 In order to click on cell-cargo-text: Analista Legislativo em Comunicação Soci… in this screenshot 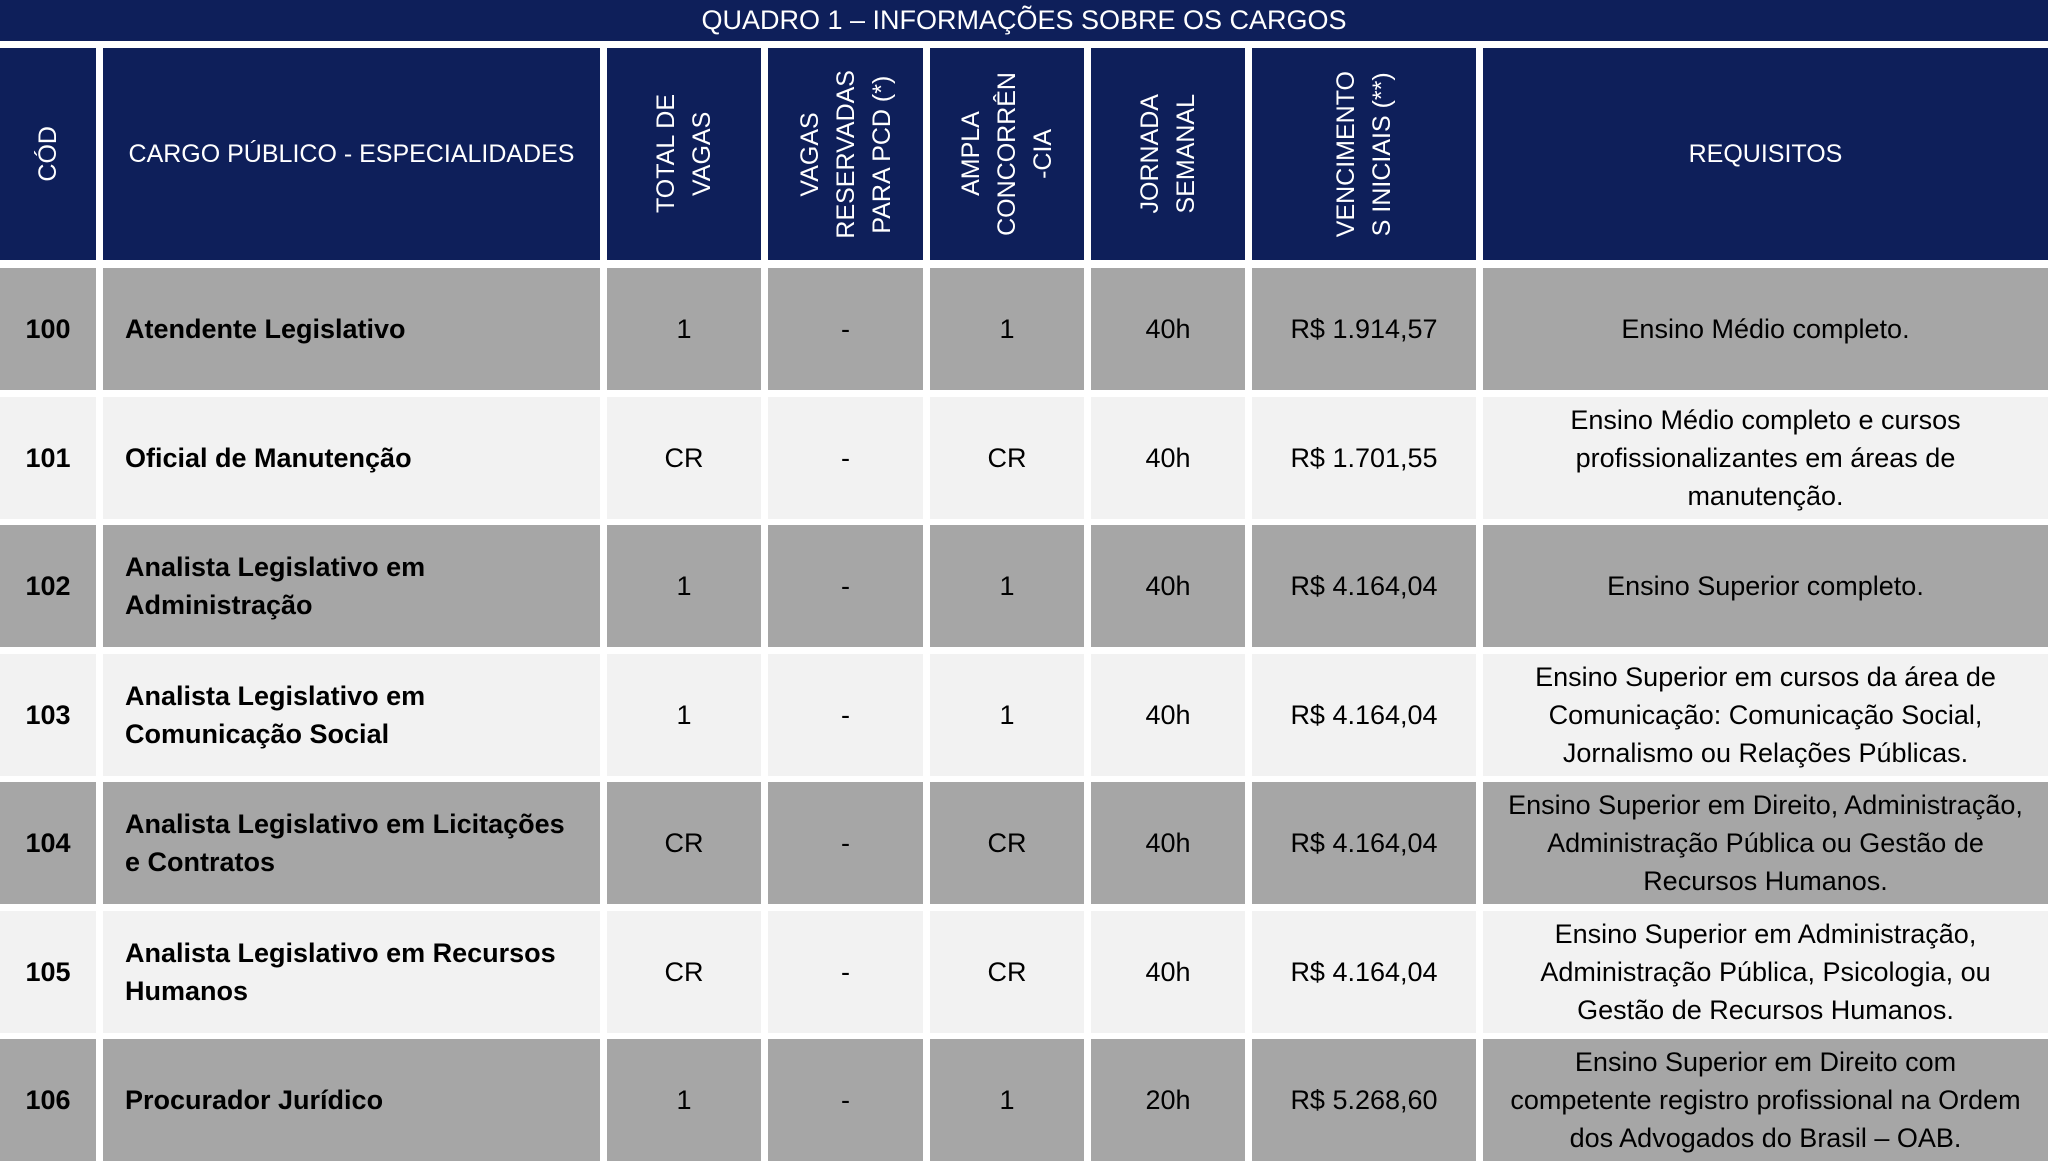, I will do `click(275, 715)`.